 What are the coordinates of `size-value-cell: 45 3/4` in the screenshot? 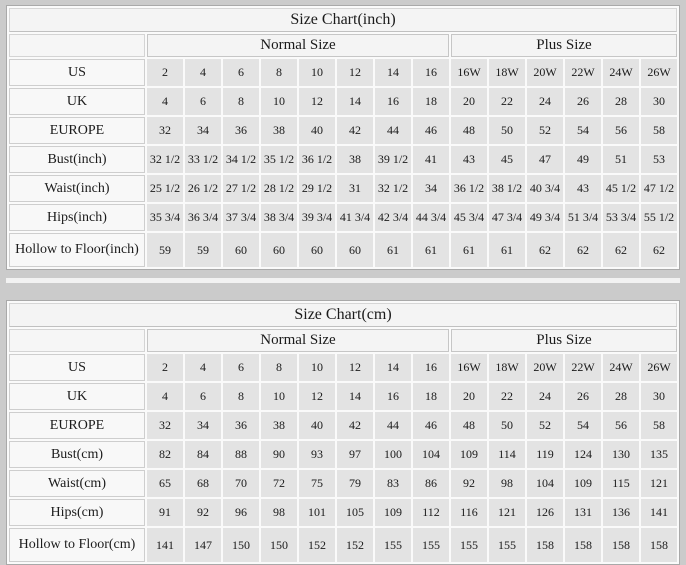 It's located at (469, 217).